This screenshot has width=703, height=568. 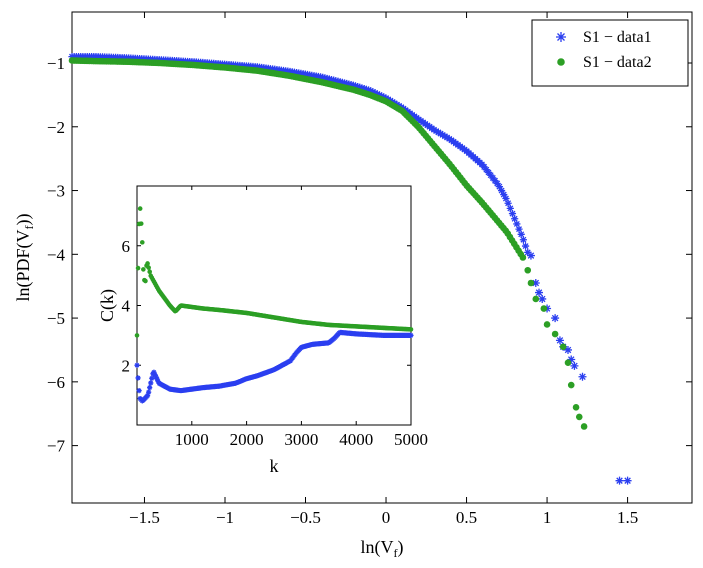 I want to click on inset-y-axis-label: C(k), so click(x=107, y=305).